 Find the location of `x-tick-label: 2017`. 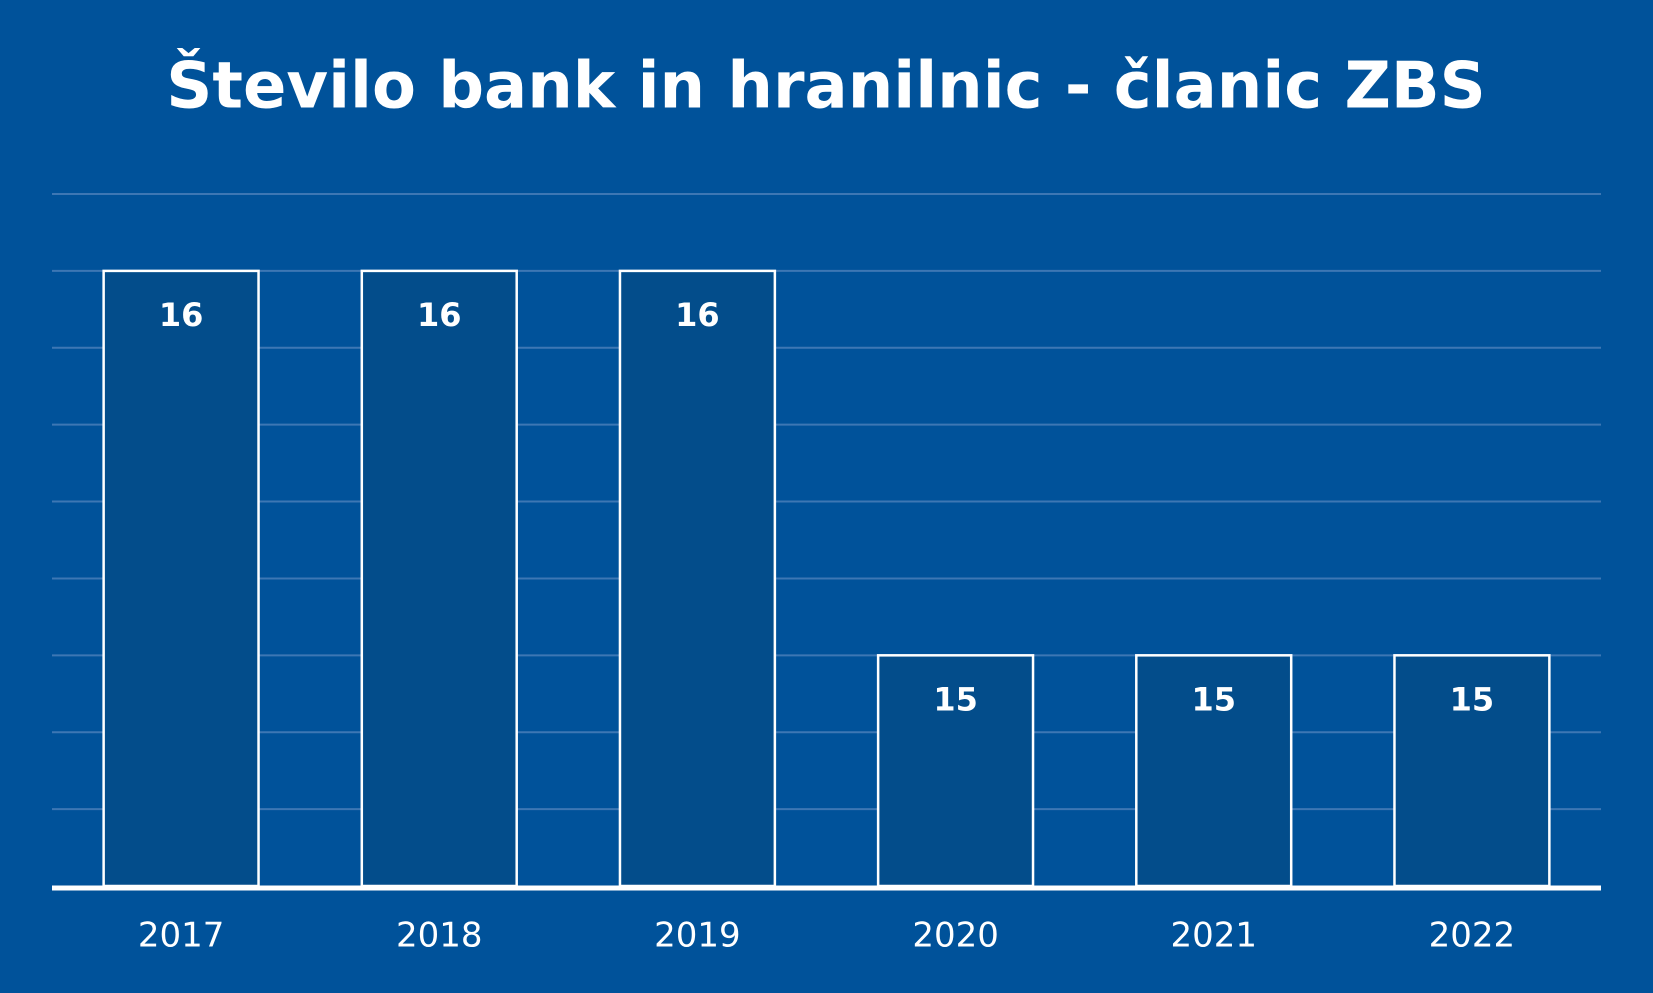

x-tick-label: 2017 is located at coordinates (181, 936).